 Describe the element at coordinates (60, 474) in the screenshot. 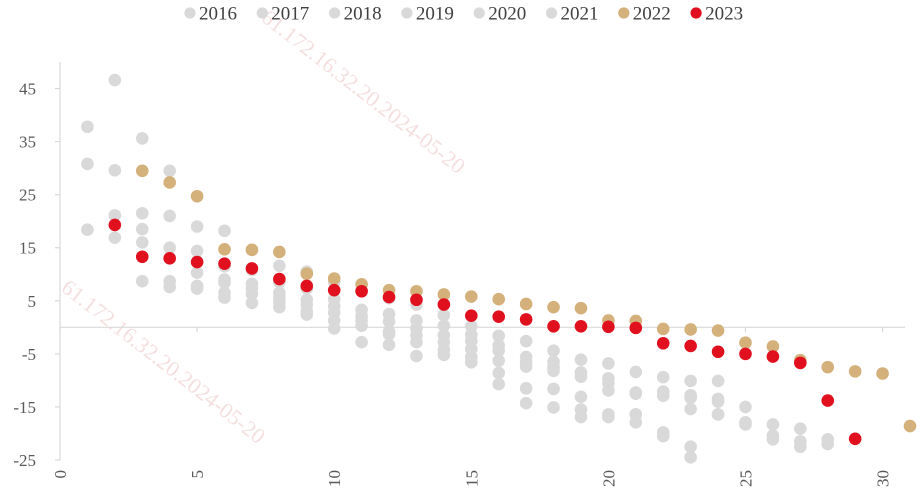

I see `x-tick-label: 0` at that location.